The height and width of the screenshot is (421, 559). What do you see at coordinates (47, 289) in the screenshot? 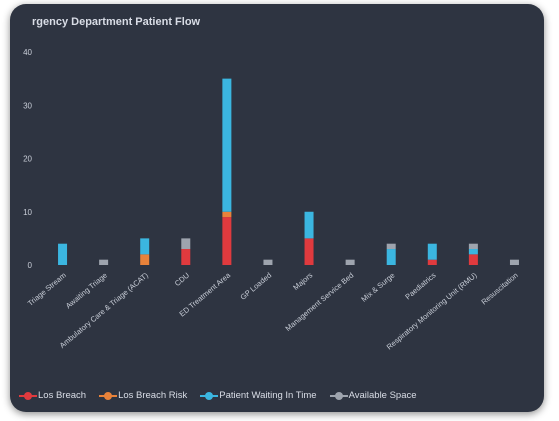
I see `x-tick-label: Triage Stream` at bounding box center [47, 289].